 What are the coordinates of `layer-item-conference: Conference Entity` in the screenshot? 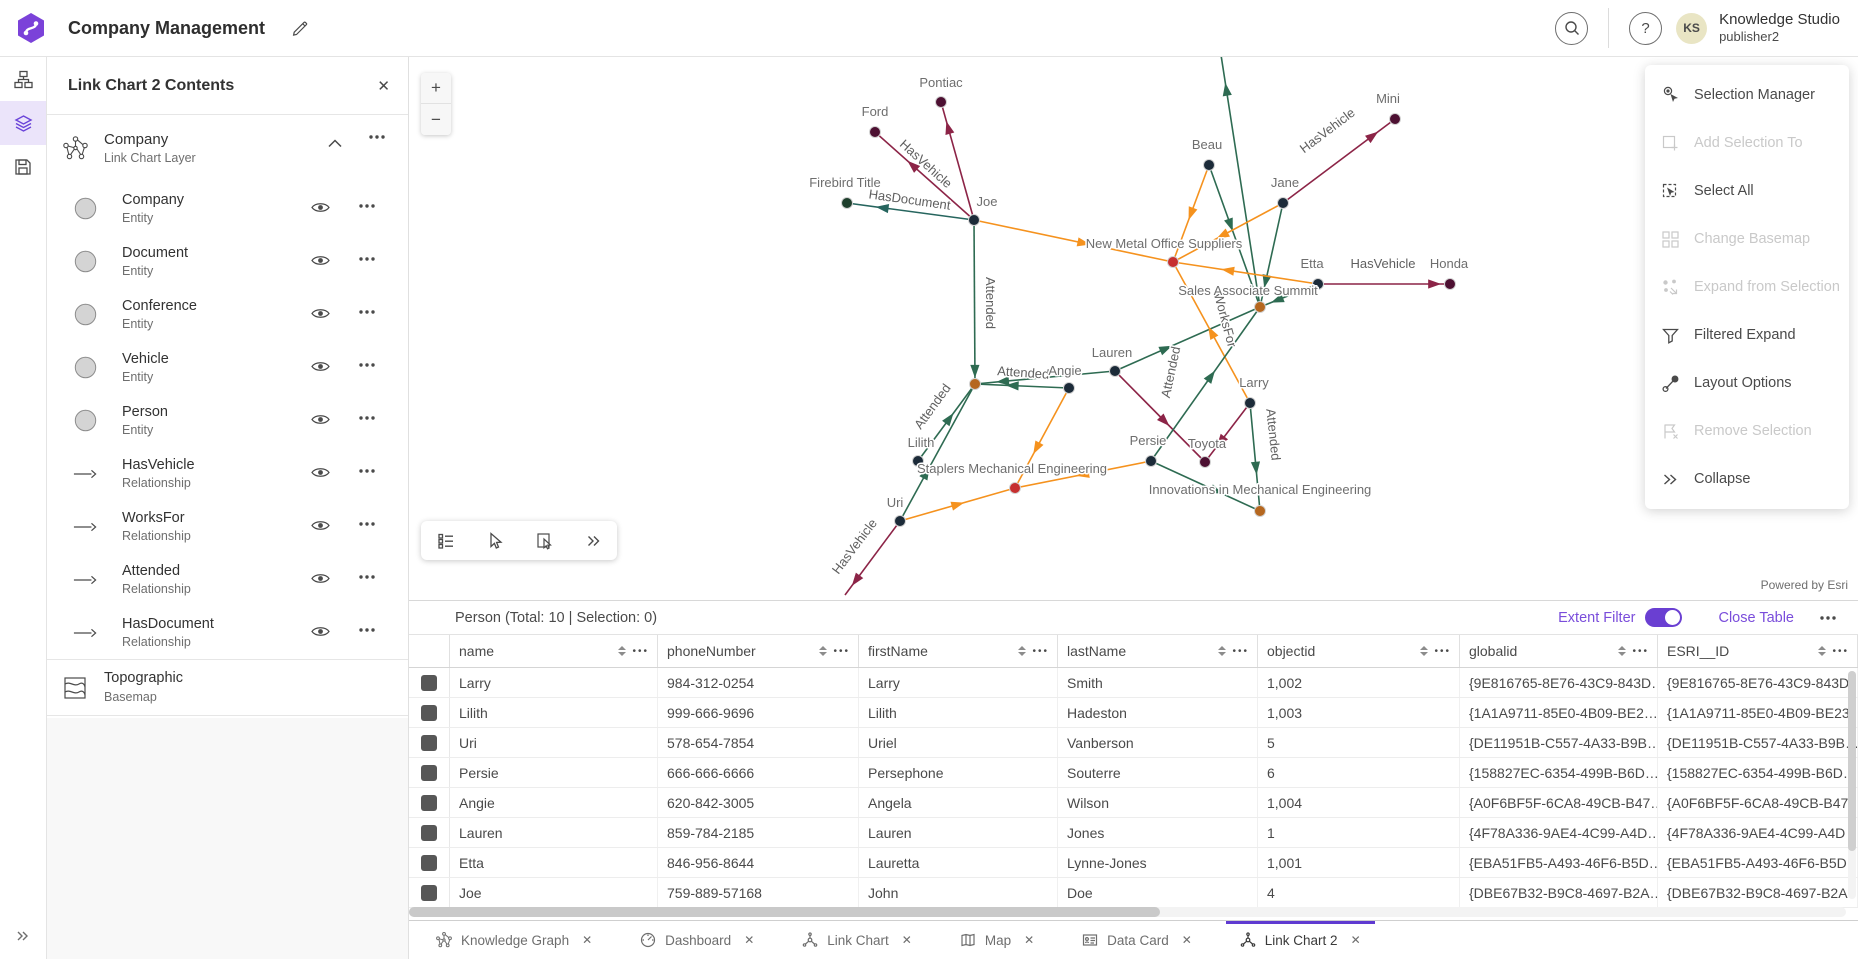 It's located at (227, 314).